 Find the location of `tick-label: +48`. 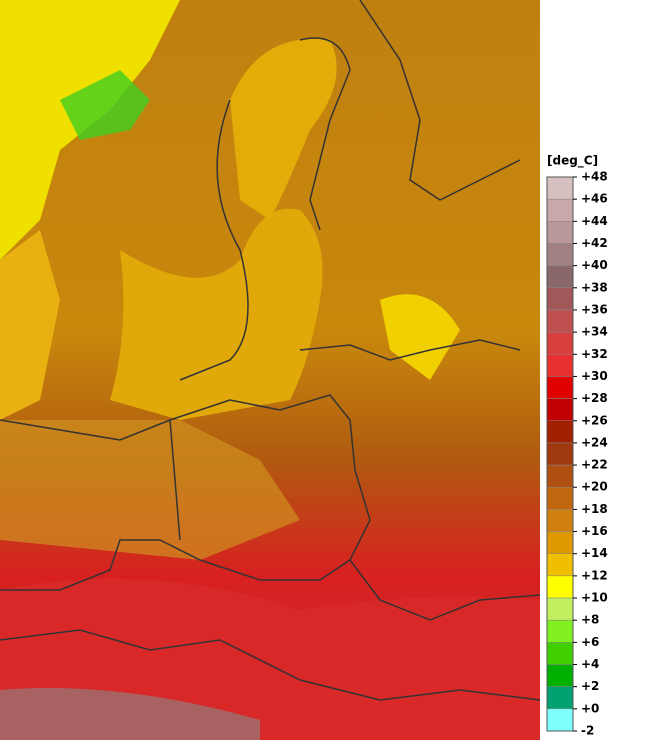

tick-label: +48 is located at coordinates (594, 177).